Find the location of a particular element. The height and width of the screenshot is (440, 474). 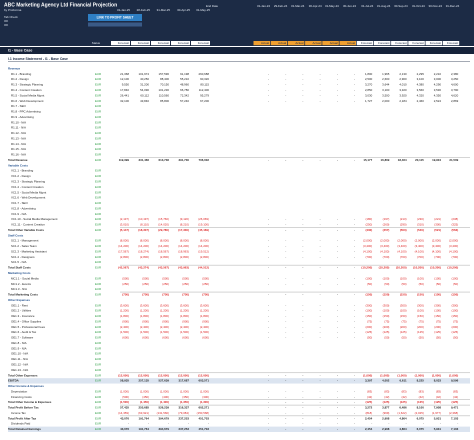

cell-value: 32,100 is located at coordinates (124, 101).